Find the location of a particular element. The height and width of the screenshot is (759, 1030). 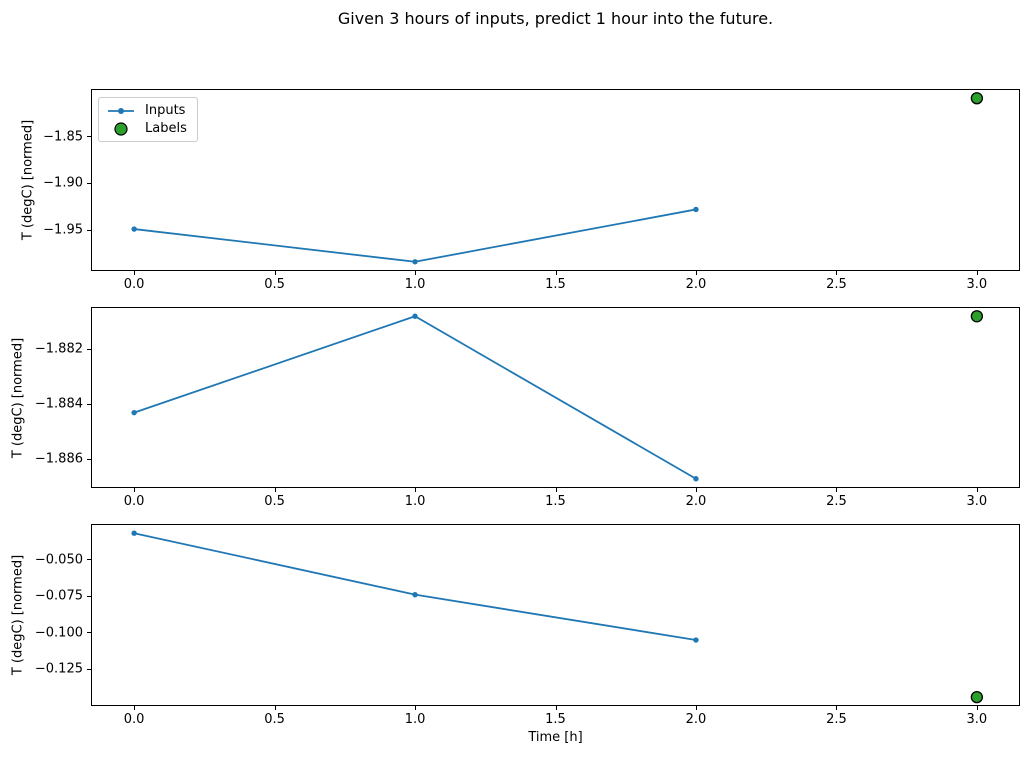

legend-item-inputs: Inputs is located at coordinates (146, 110).